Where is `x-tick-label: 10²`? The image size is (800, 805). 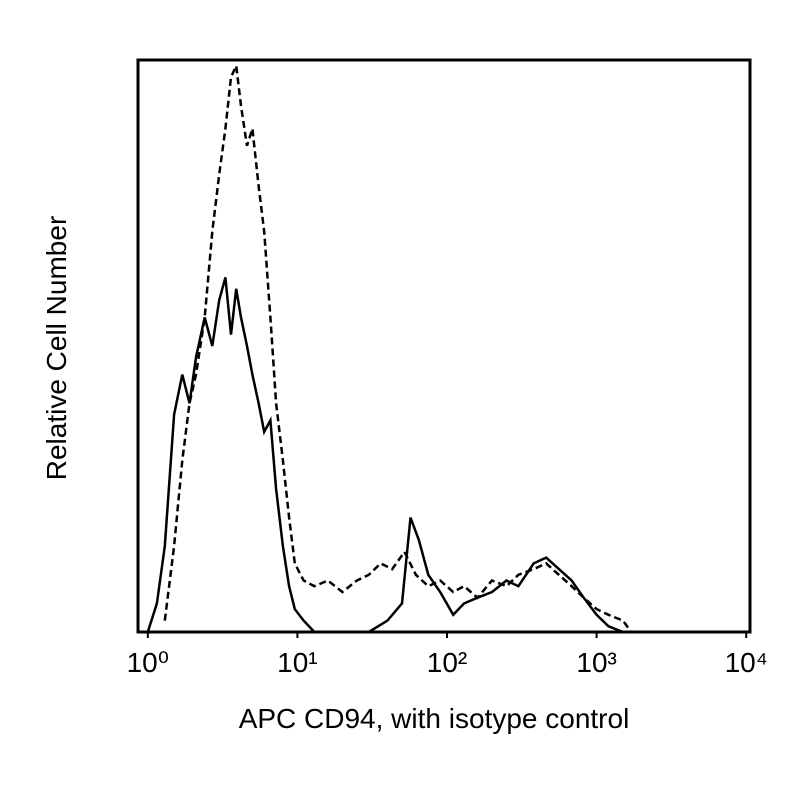 x-tick-label: 10² is located at coordinates (447, 662).